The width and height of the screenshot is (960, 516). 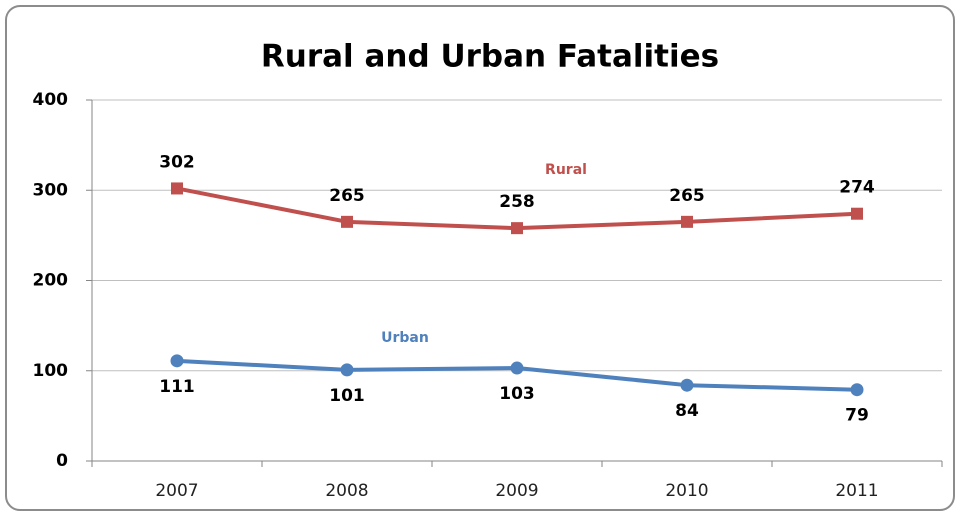 I want to click on data-label: 302, so click(x=177, y=162).